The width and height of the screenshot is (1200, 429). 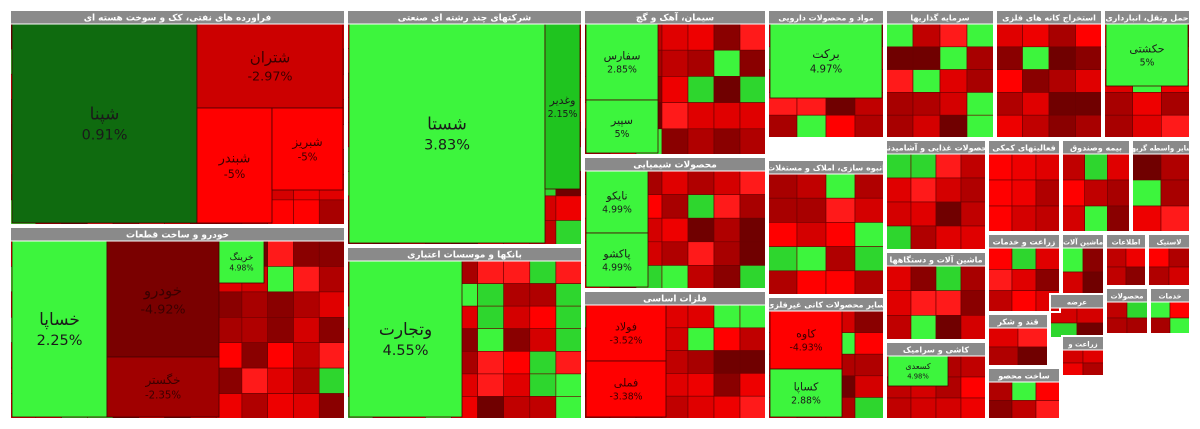 I want to click on stock-tile-s23, so click(x=1003, y=337).